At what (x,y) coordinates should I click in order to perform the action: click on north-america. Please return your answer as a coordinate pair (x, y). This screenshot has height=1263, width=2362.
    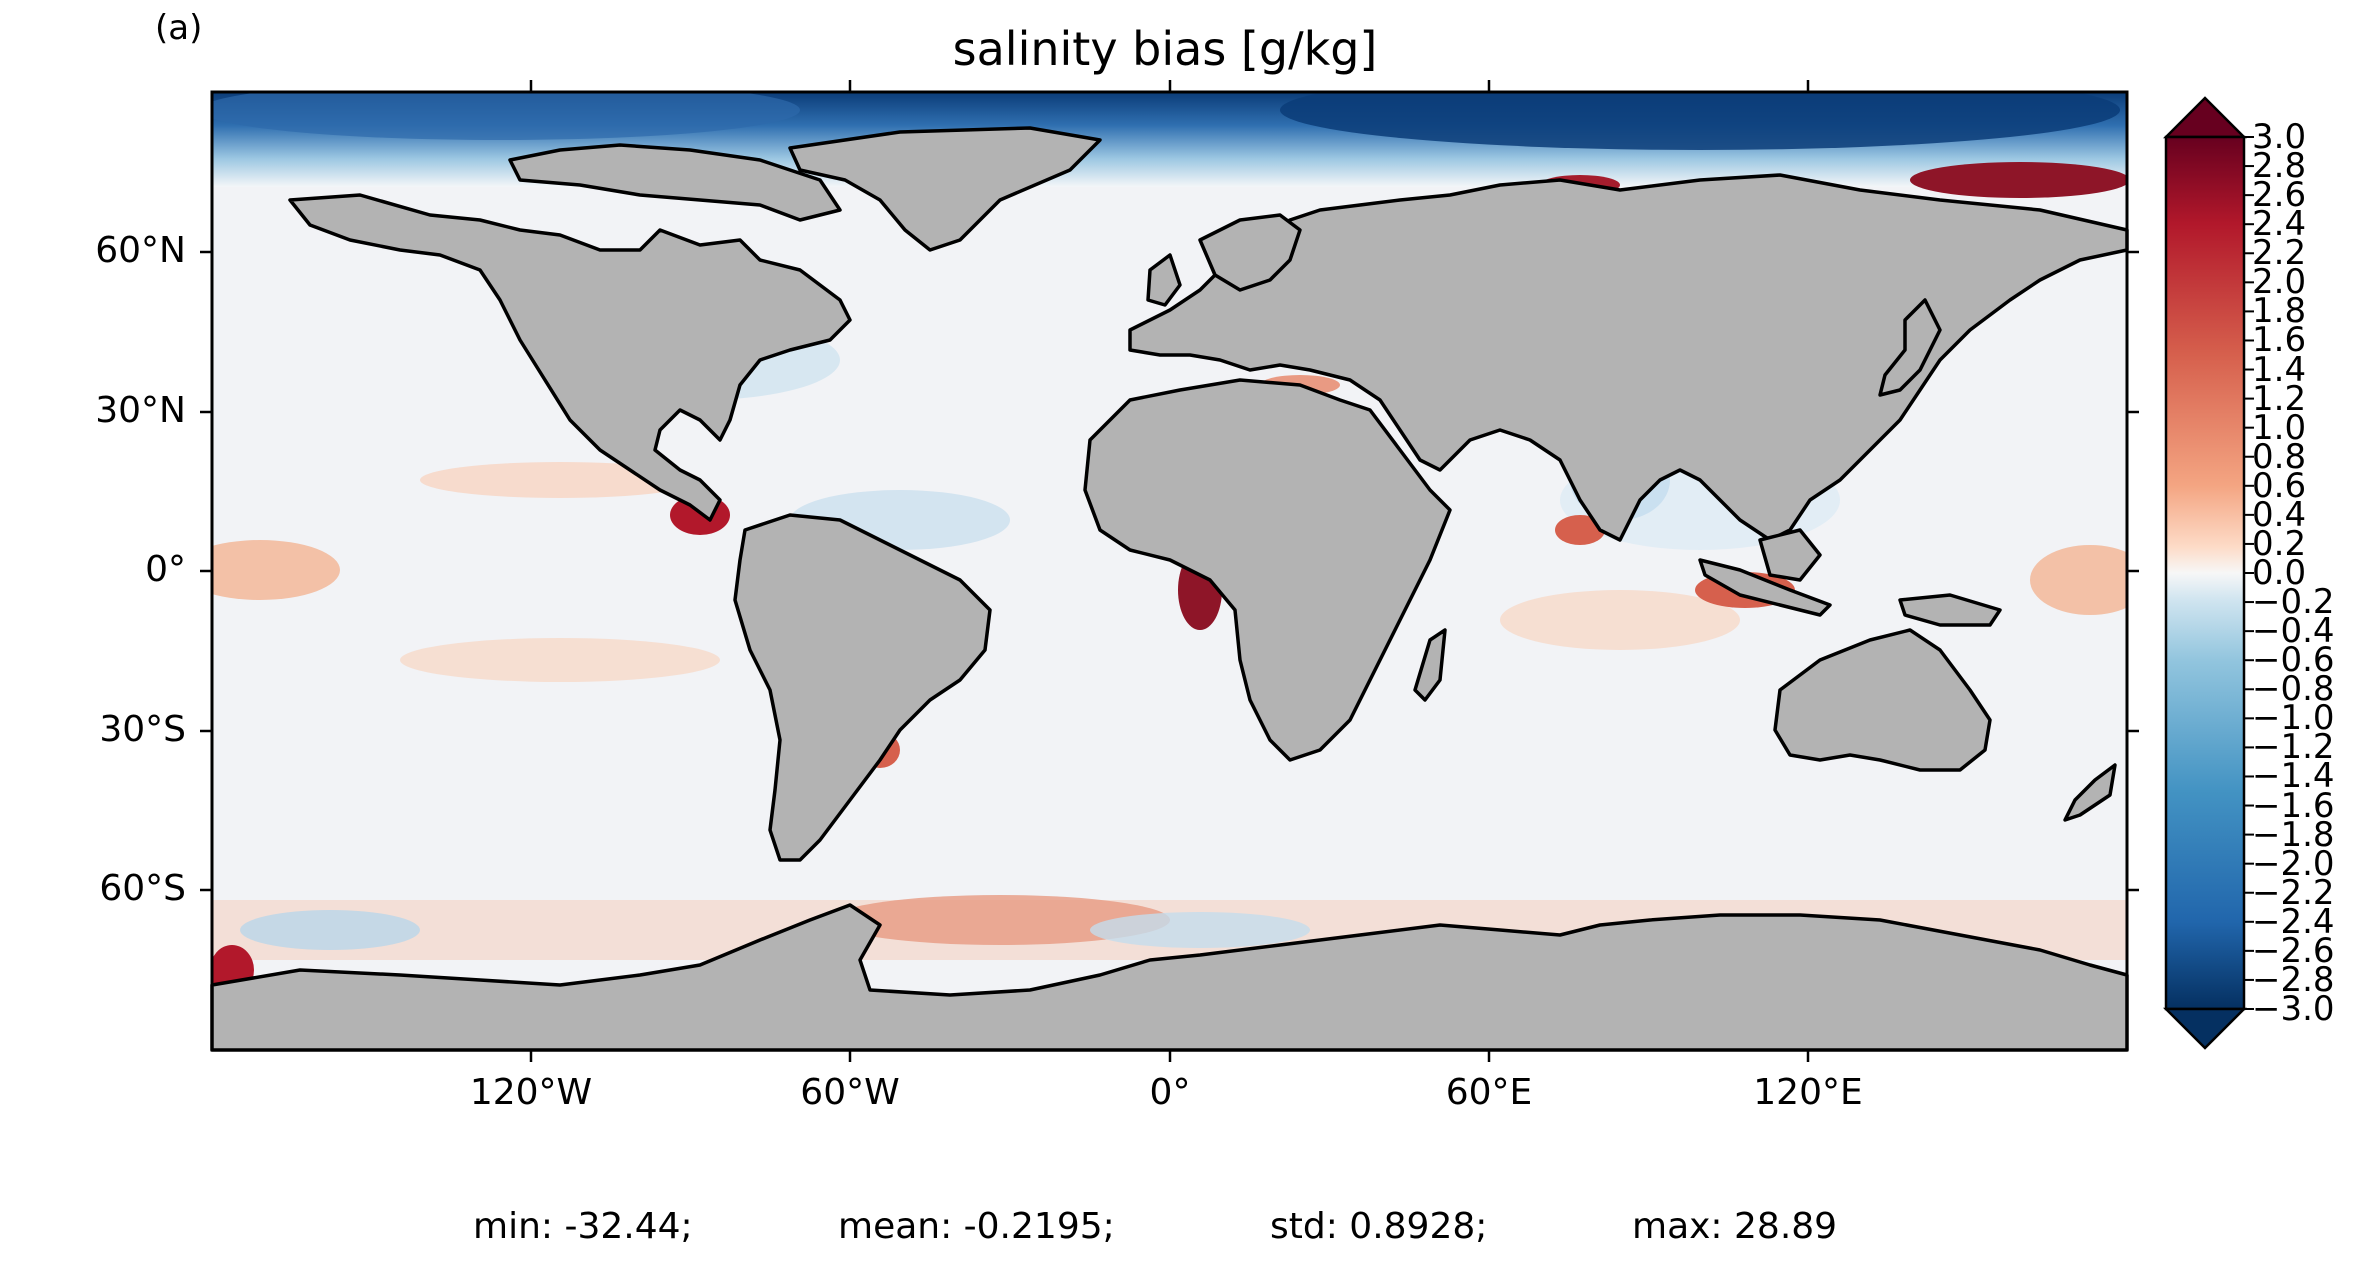
    Looking at the image, I should click on (570, 357).